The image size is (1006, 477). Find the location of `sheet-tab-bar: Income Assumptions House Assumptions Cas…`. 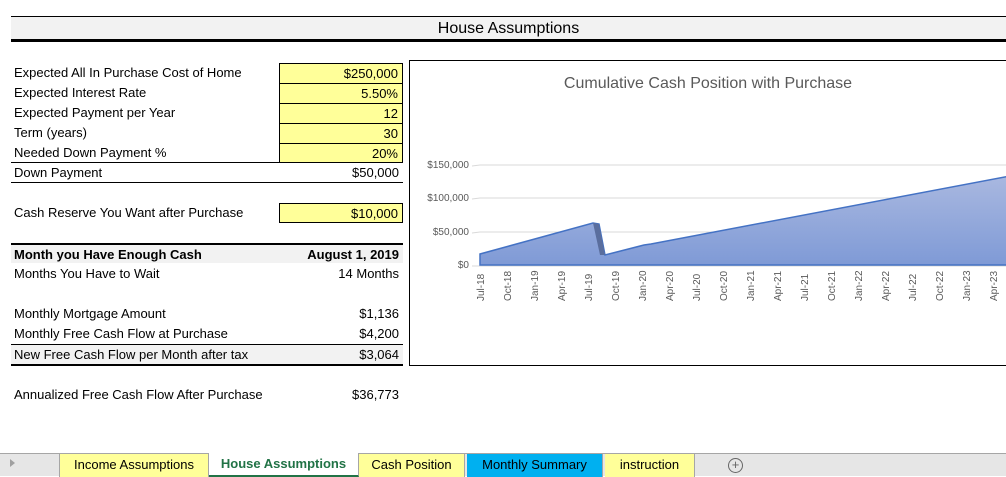

sheet-tab-bar: Income Assumptions House Assumptions Cas… is located at coordinates (503, 465).